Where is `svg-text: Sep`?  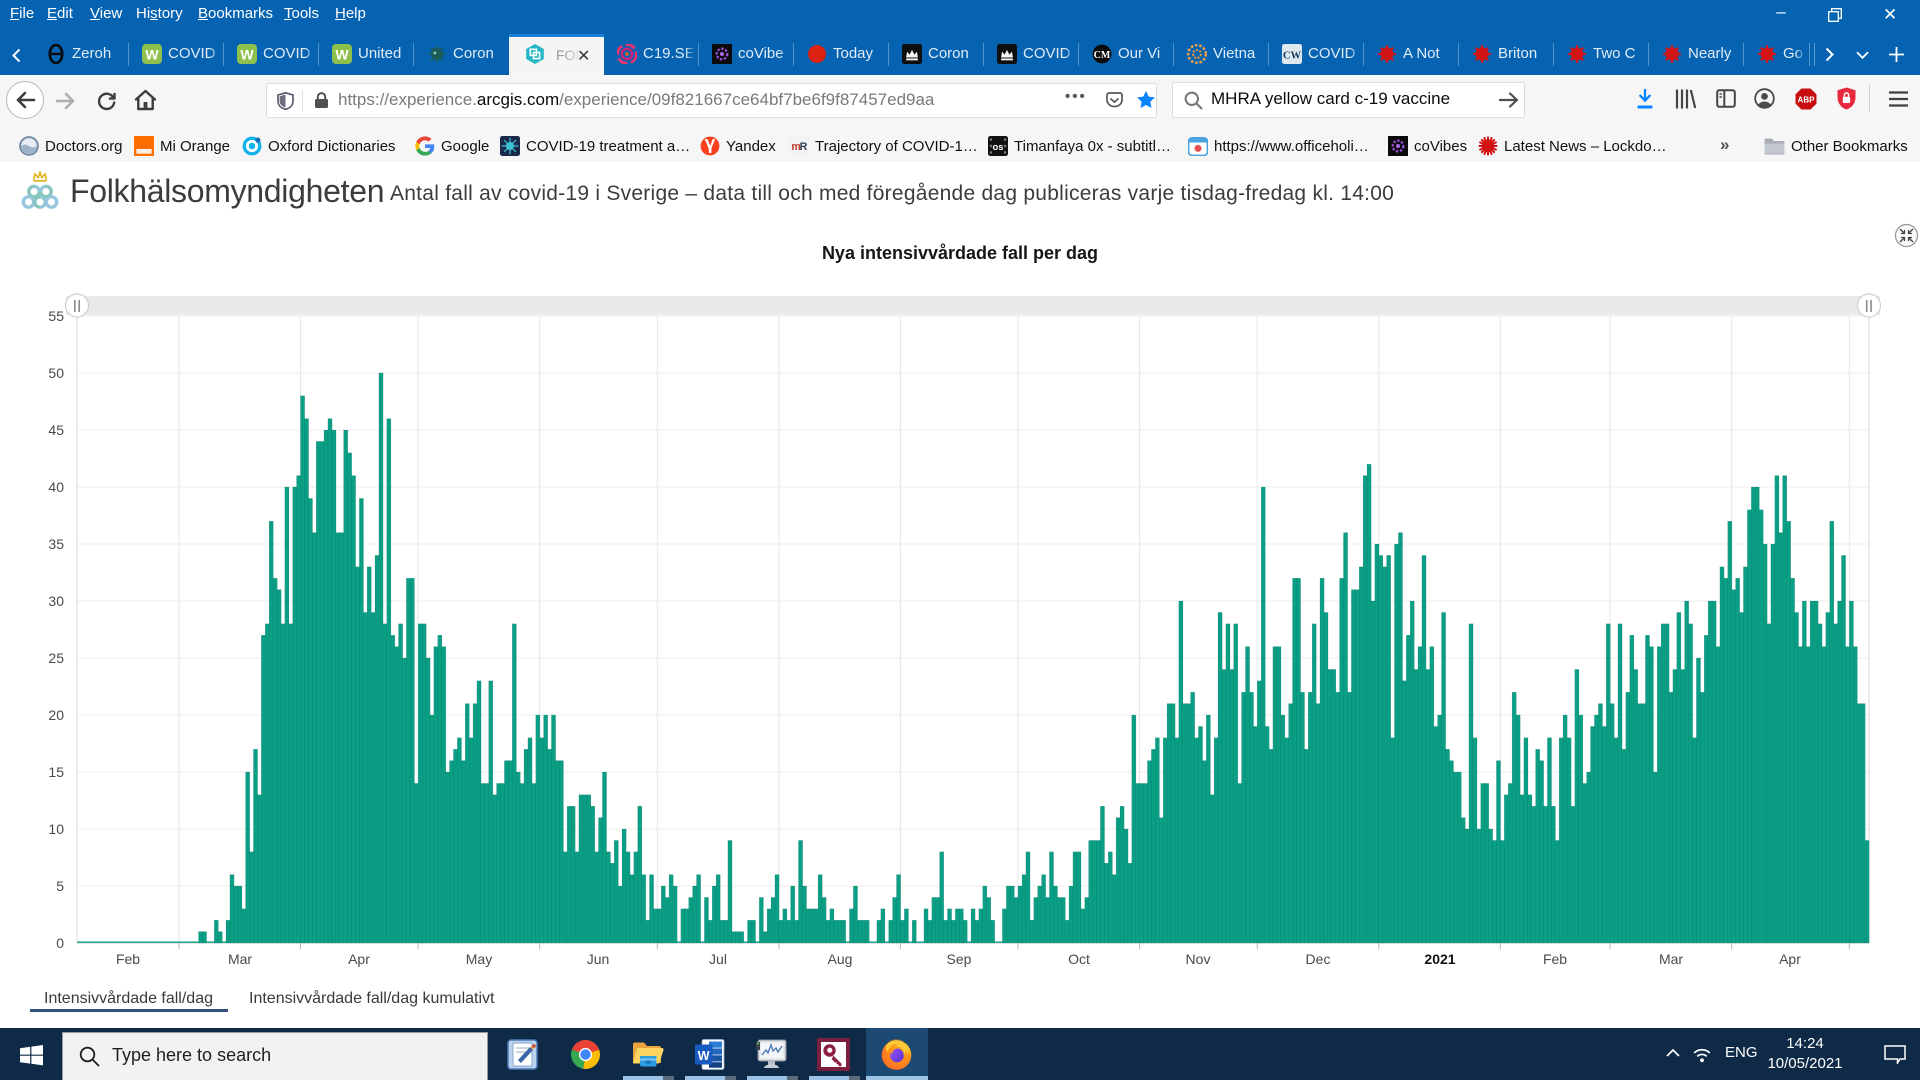 svg-text: Sep is located at coordinates (959, 959).